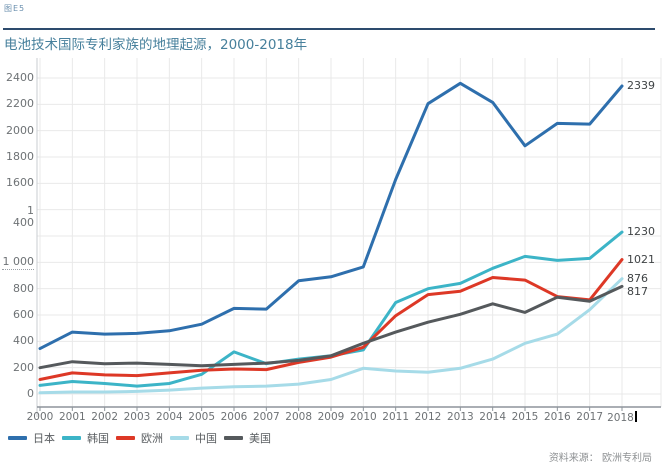 The width and height of the screenshot is (668, 472). Describe the element at coordinates (460, 417) in the screenshot. I see `x-axis-tick-label: 2013` at that location.